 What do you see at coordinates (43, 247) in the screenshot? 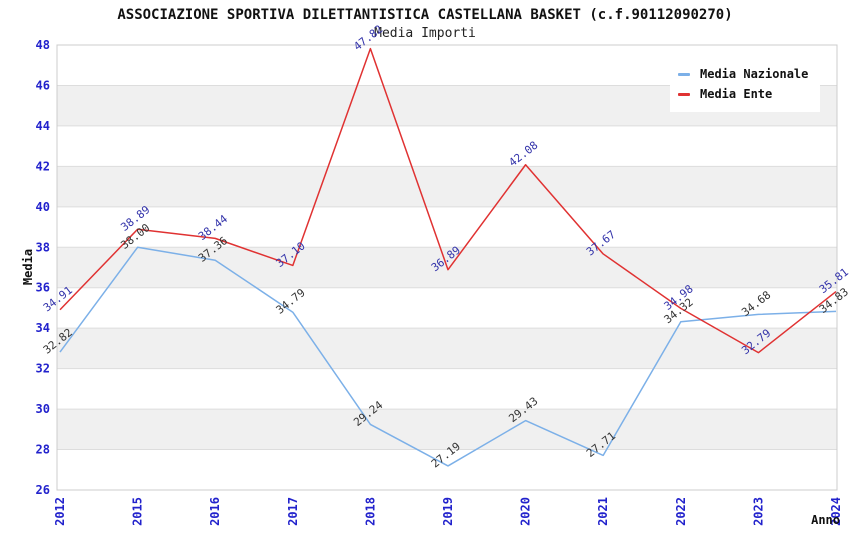
I see `y-tick-label: 38` at bounding box center [43, 247].